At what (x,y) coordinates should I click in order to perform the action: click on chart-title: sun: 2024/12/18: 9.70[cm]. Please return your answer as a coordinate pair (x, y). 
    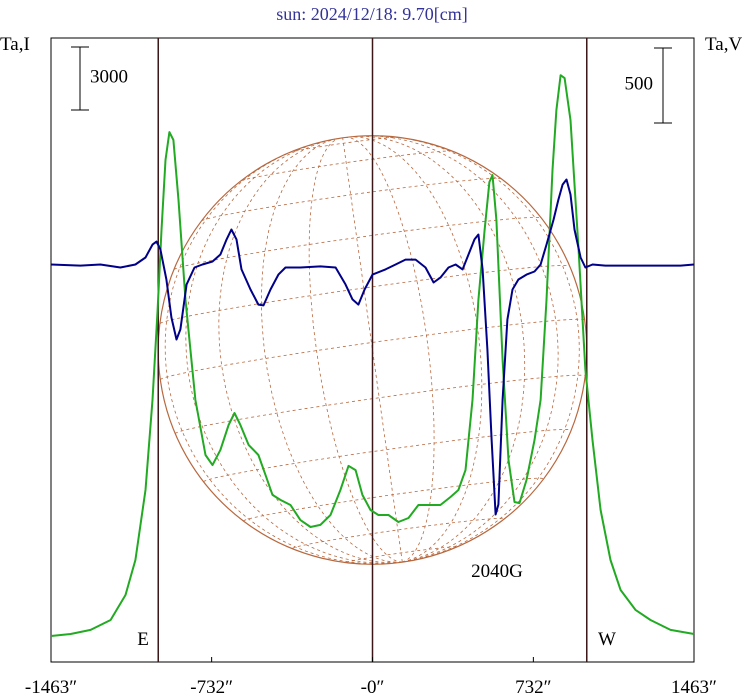
    Looking at the image, I should click on (372, 14).